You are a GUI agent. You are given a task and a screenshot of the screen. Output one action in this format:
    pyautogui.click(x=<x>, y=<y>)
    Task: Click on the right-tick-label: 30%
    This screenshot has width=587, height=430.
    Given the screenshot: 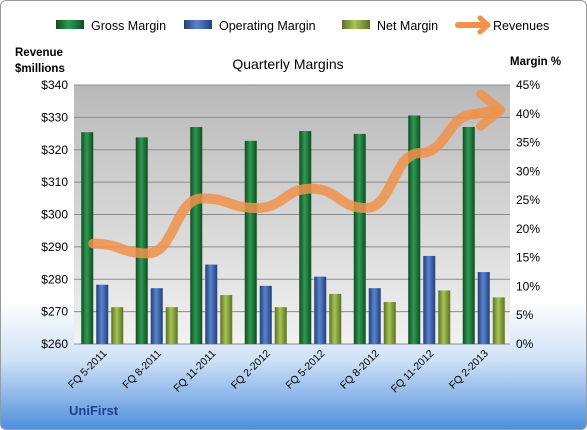 What is the action you would take?
    pyautogui.click(x=528, y=171)
    